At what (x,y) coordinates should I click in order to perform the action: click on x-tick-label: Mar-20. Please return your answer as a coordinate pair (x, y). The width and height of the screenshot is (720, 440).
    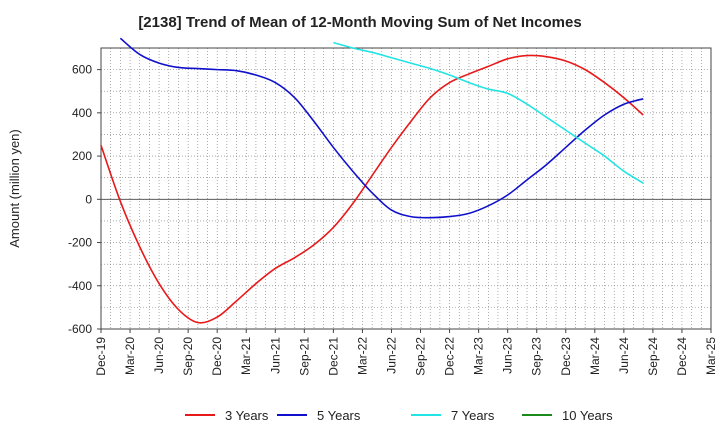
    Looking at the image, I should click on (130, 356).